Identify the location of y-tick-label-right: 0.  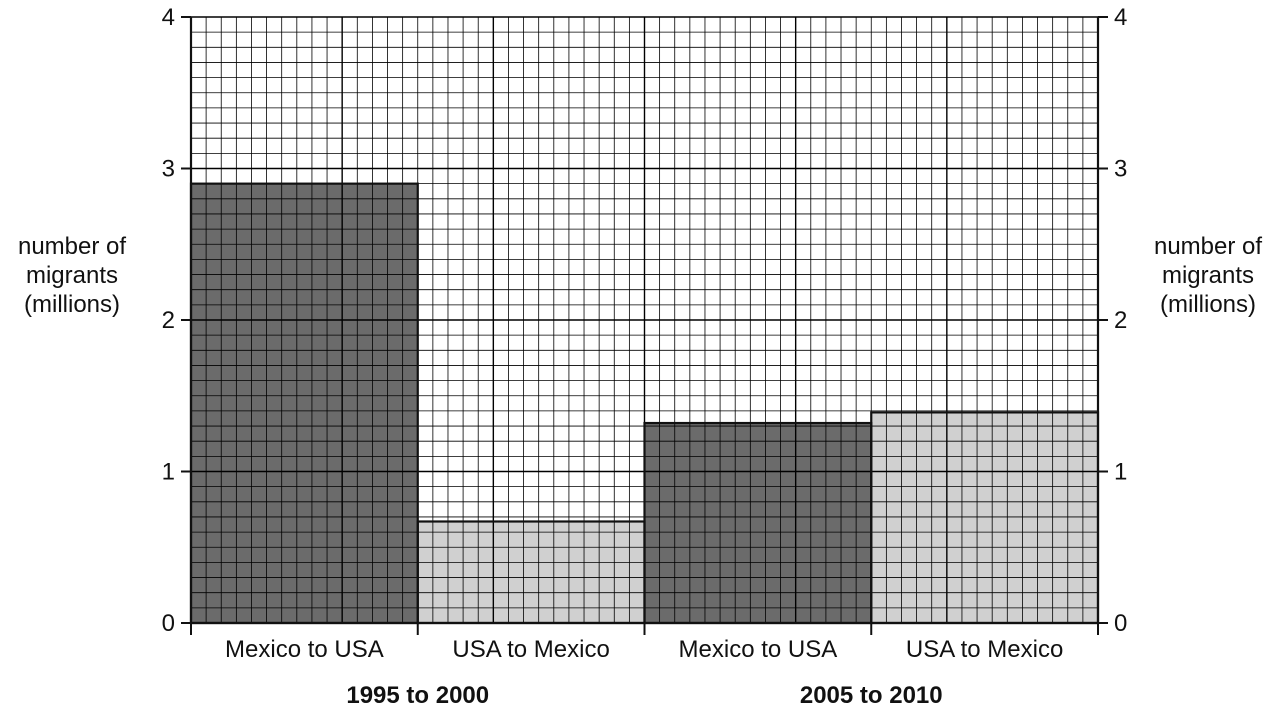
(1120, 623).